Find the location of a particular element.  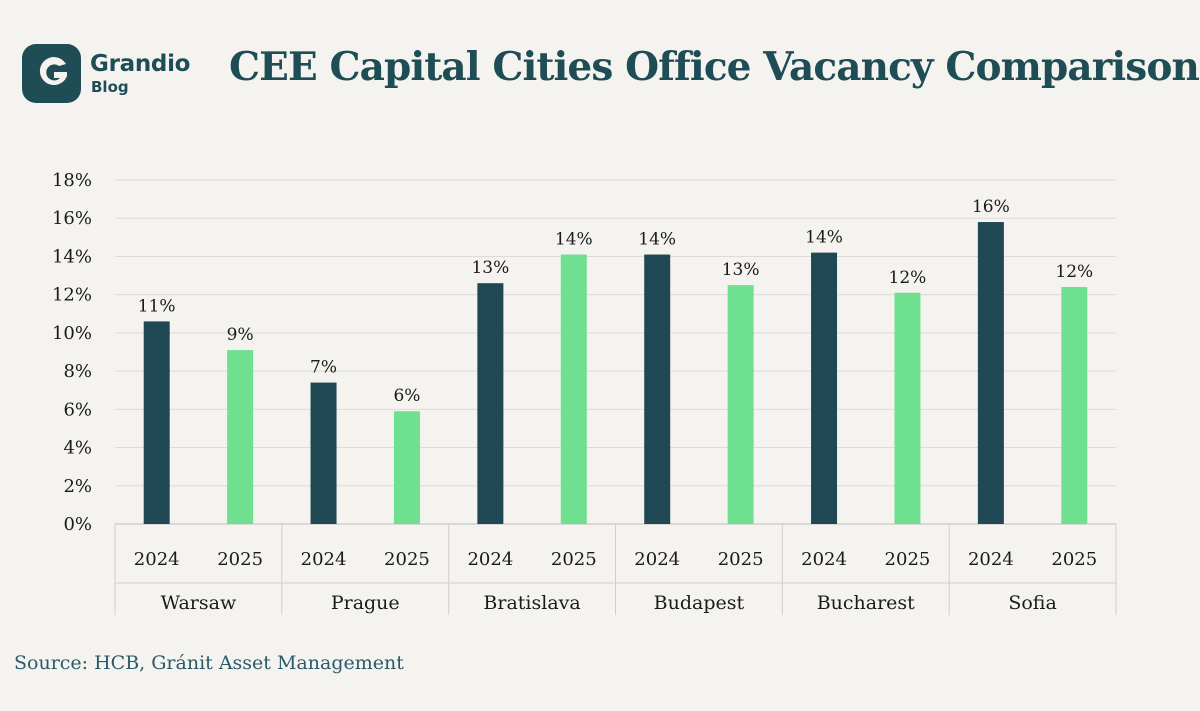

y-tick-label: 14% is located at coordinates (72, 256).